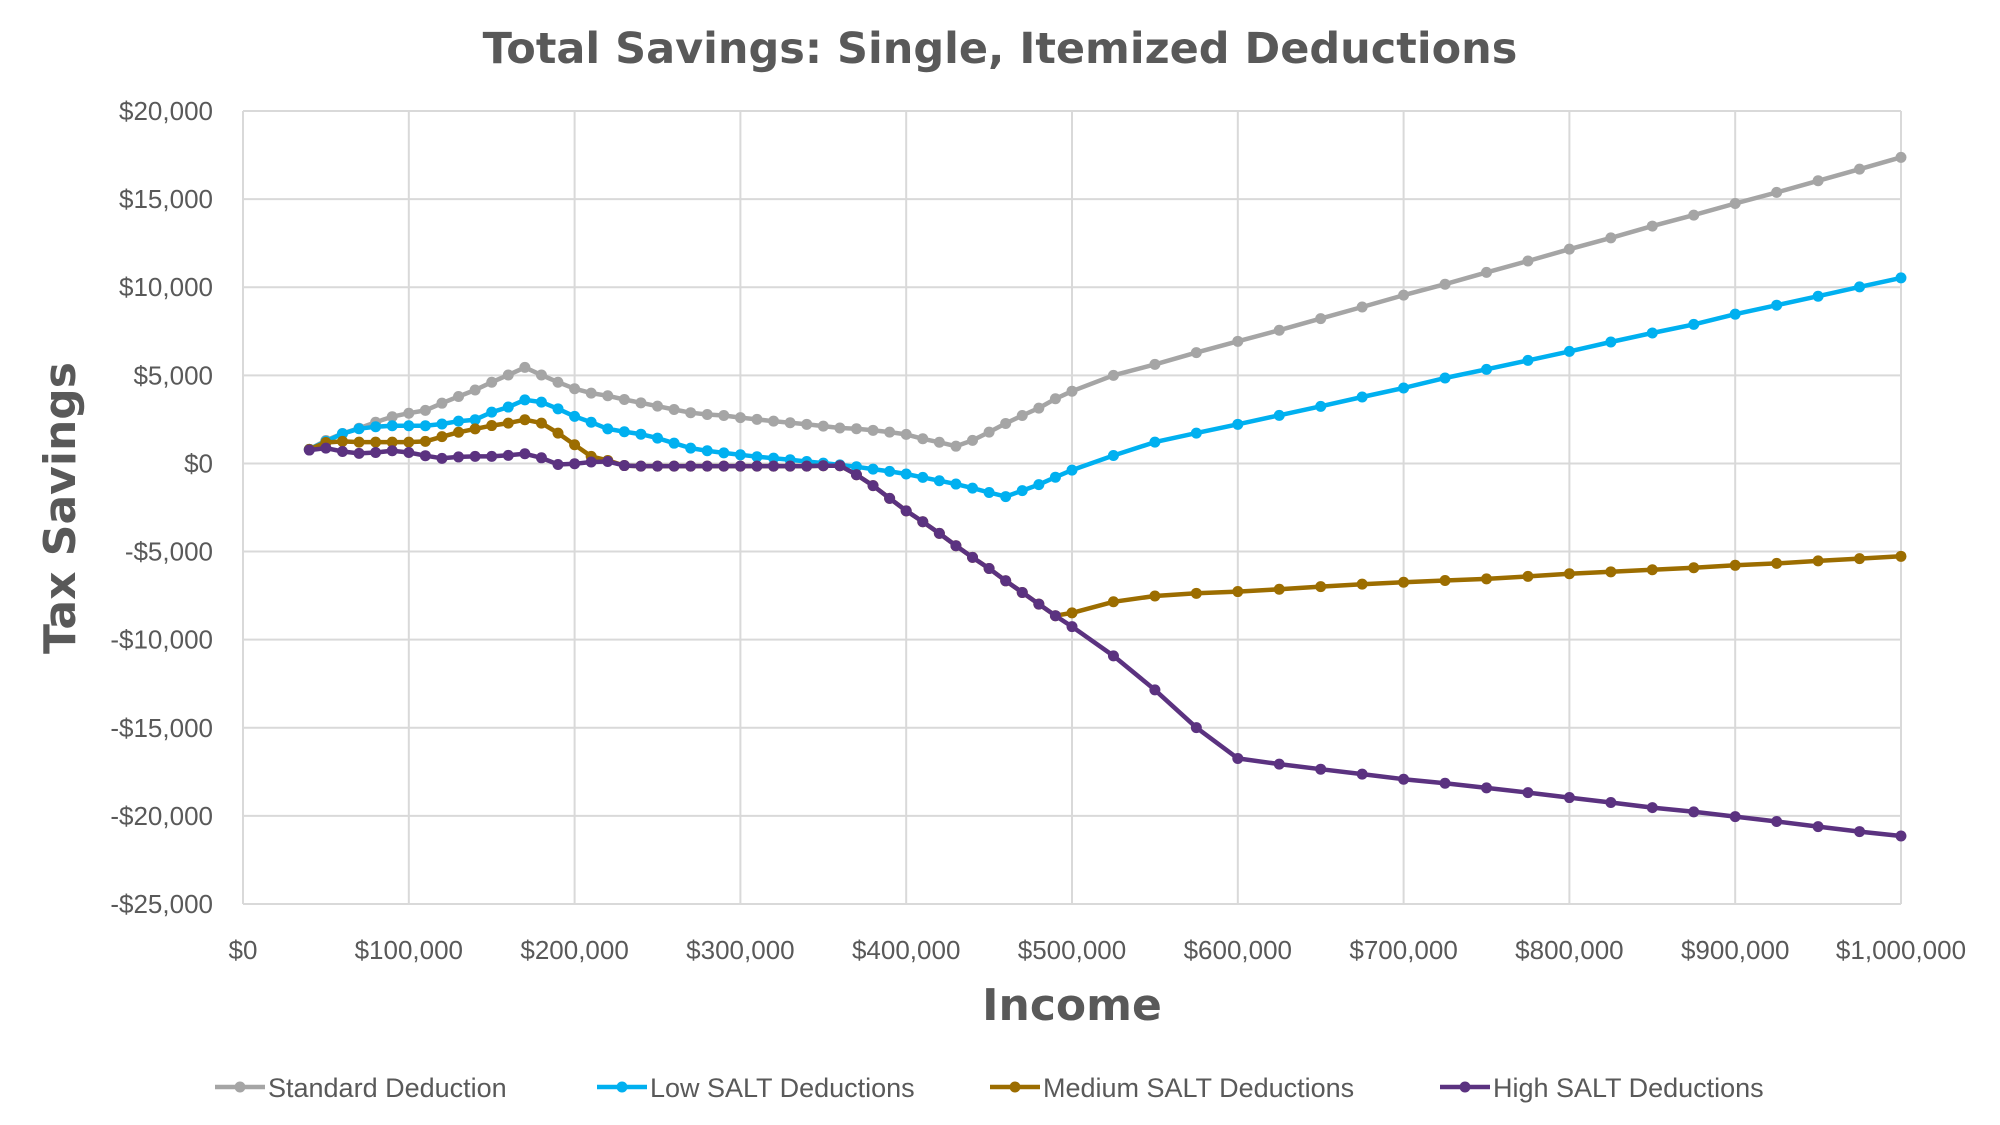 This screenshot has height=1125, width=2000. I want to click on x-tick-label: $400,000, so click(906, 950).